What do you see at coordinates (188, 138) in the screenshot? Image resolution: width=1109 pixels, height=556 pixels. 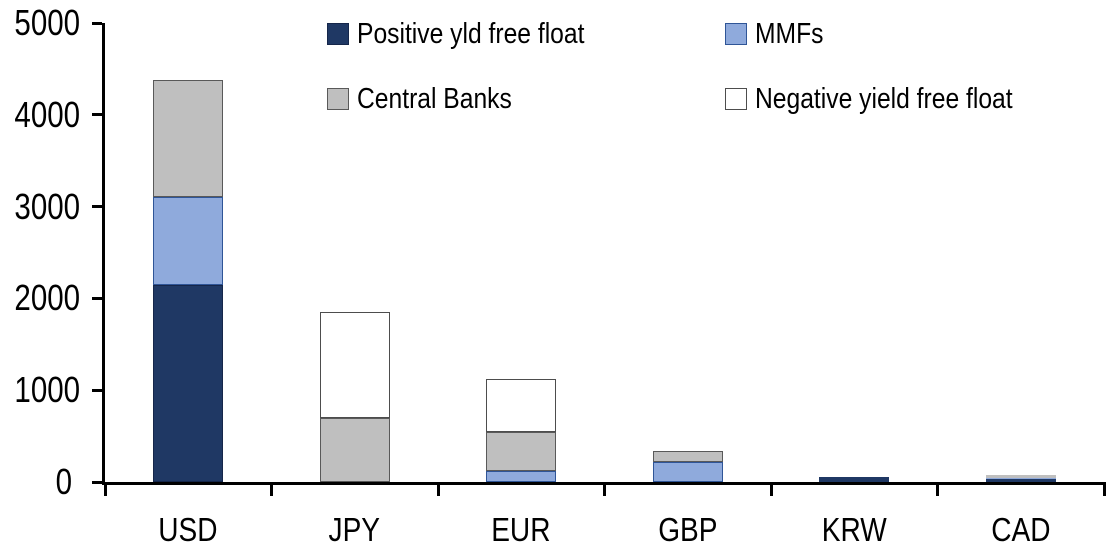 I see `bar-segment-usd-central-banks` at bounding box center [188, 138].